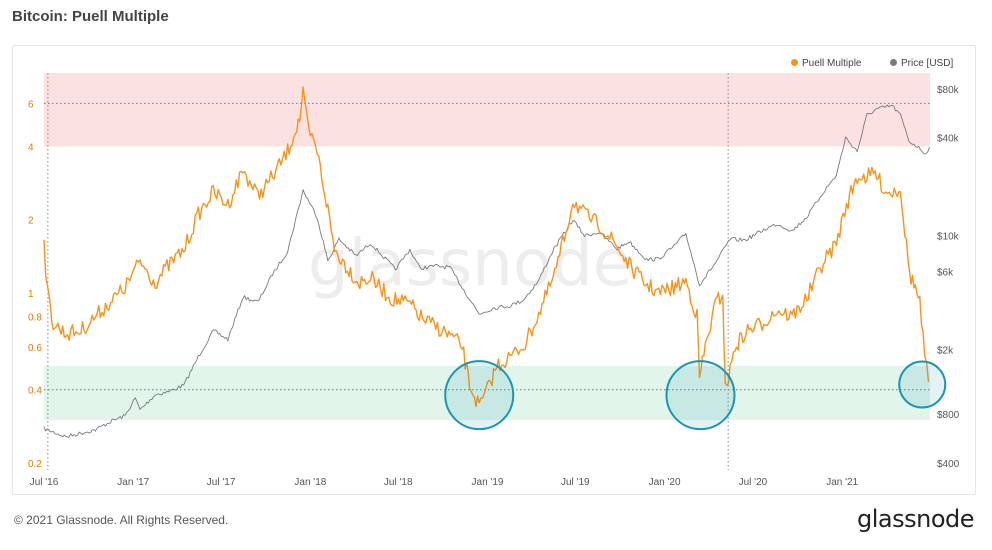 This screenshot has height=550, width=992. Describe the element at coordinates (948, 90) in the screenshot. I see `y-right-tick-label: $80k` at that location.